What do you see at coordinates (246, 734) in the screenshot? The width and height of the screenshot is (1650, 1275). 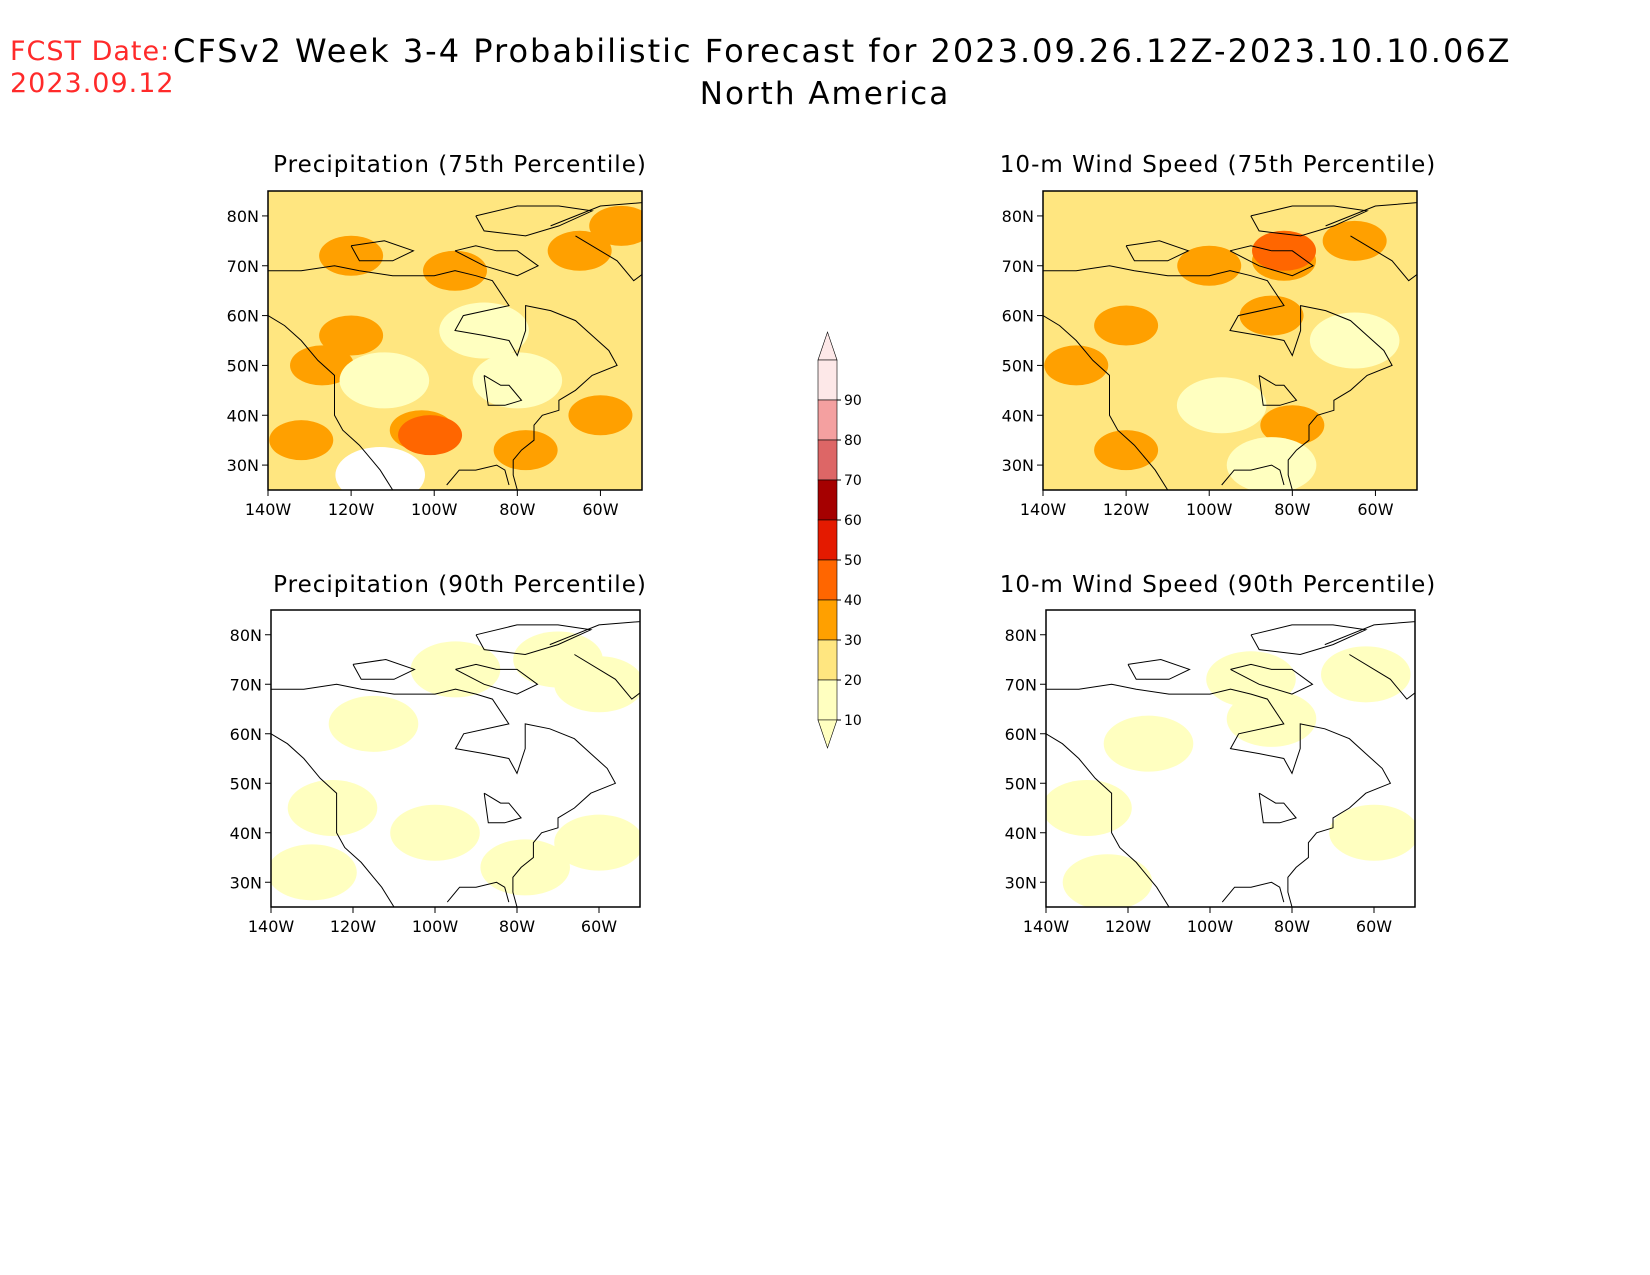 I see `lat-label: 60N` at bounding box center [246, 734].